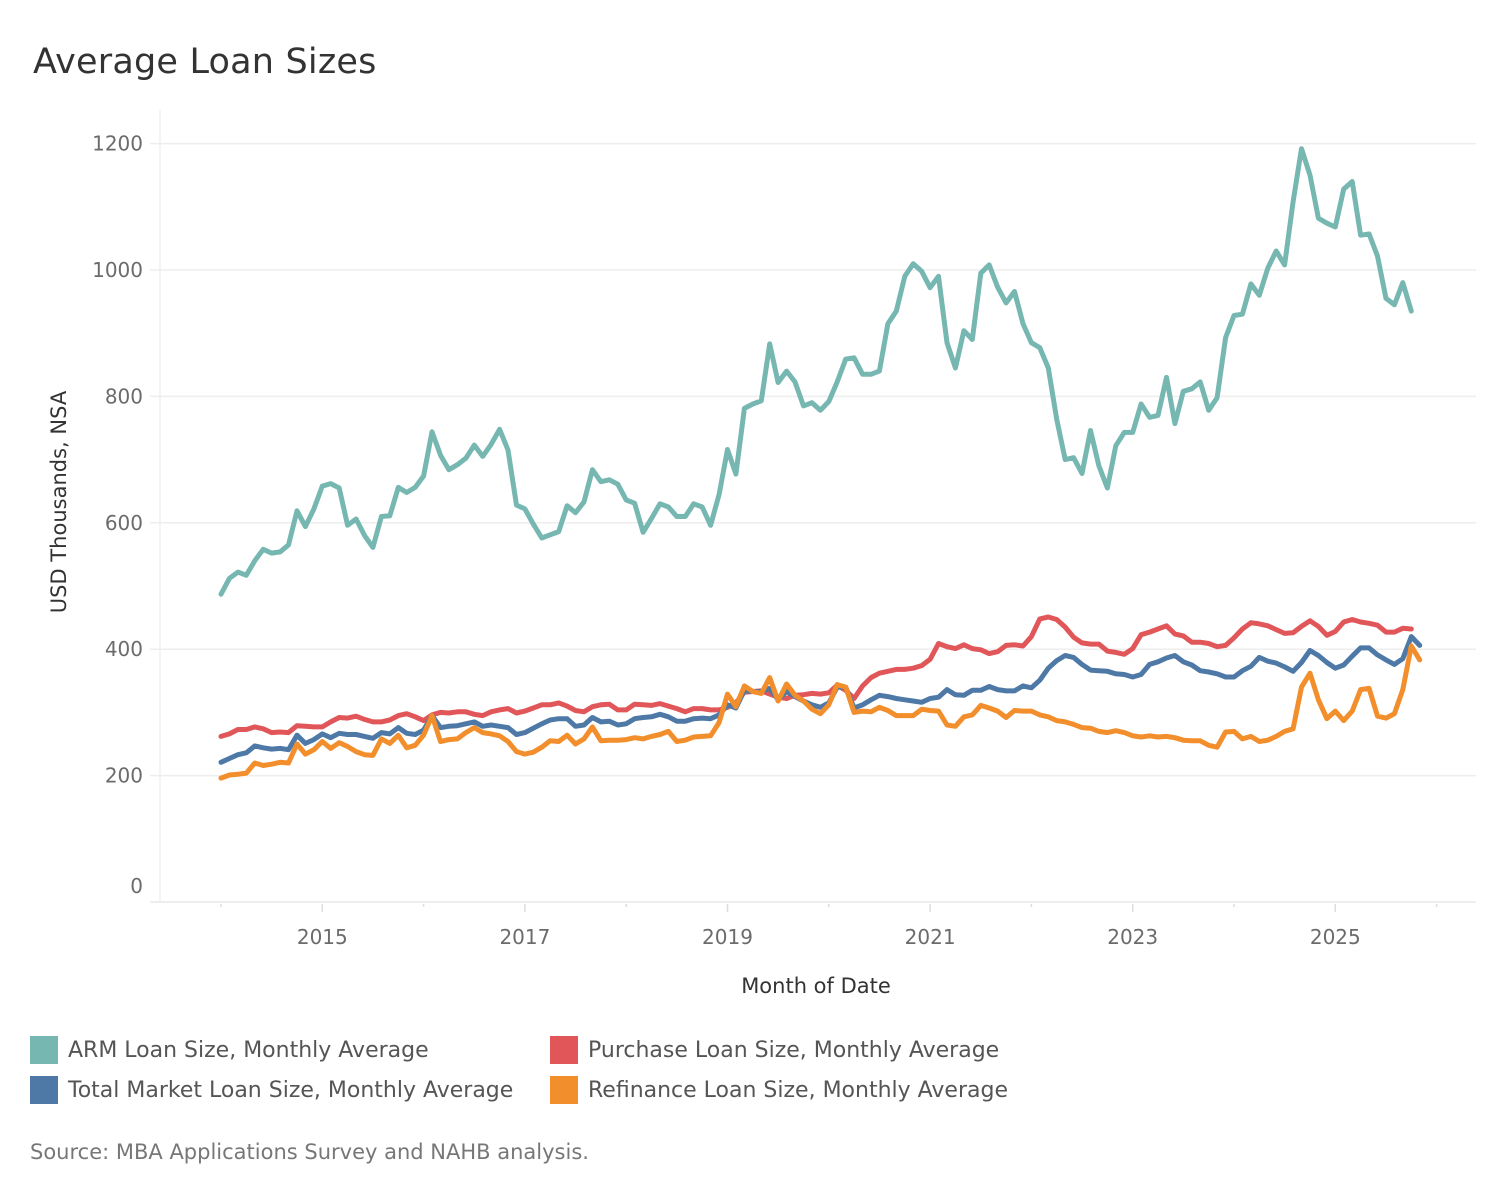 This screenshot has height=1198, width=1498. I want to click on y-tick-label: 600, so click(124, 523).